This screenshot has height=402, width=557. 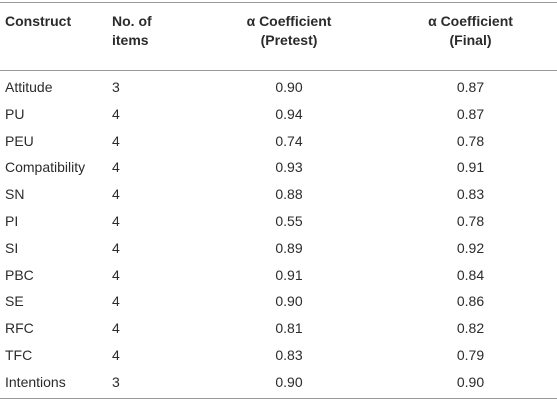 I want to click on table-row: PU 4 0.94 0.87, so click(x=278, y=114).